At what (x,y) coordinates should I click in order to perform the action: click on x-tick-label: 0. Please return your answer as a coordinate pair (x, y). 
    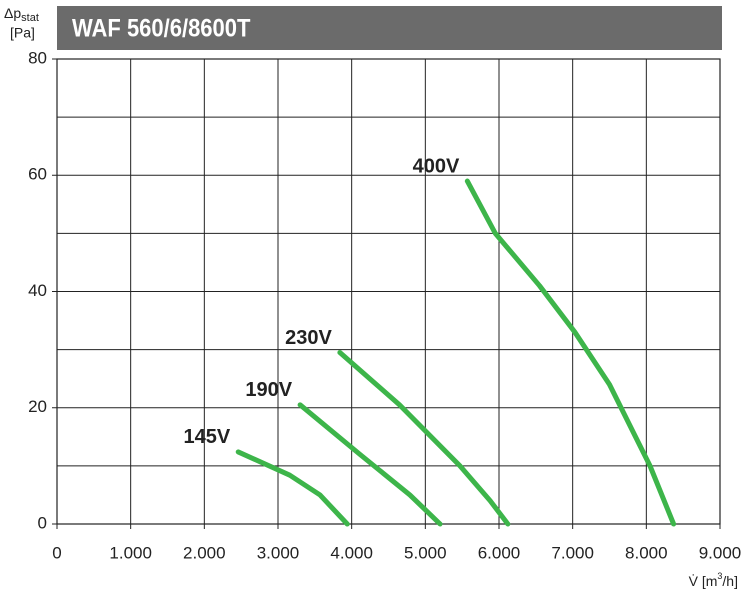
    Looking at the image, I should click on (56, 552).